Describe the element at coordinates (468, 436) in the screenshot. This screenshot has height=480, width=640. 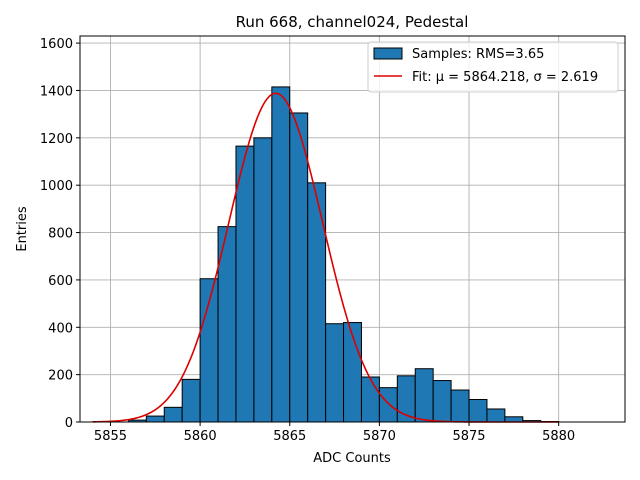
I see `x-tick-label: 5875` at that location.